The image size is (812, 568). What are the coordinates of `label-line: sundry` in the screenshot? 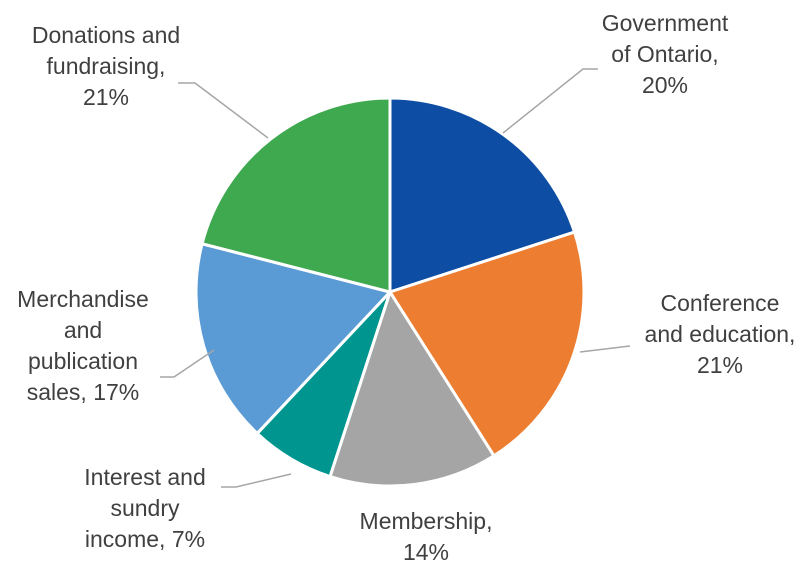 It's located at (145, 508).